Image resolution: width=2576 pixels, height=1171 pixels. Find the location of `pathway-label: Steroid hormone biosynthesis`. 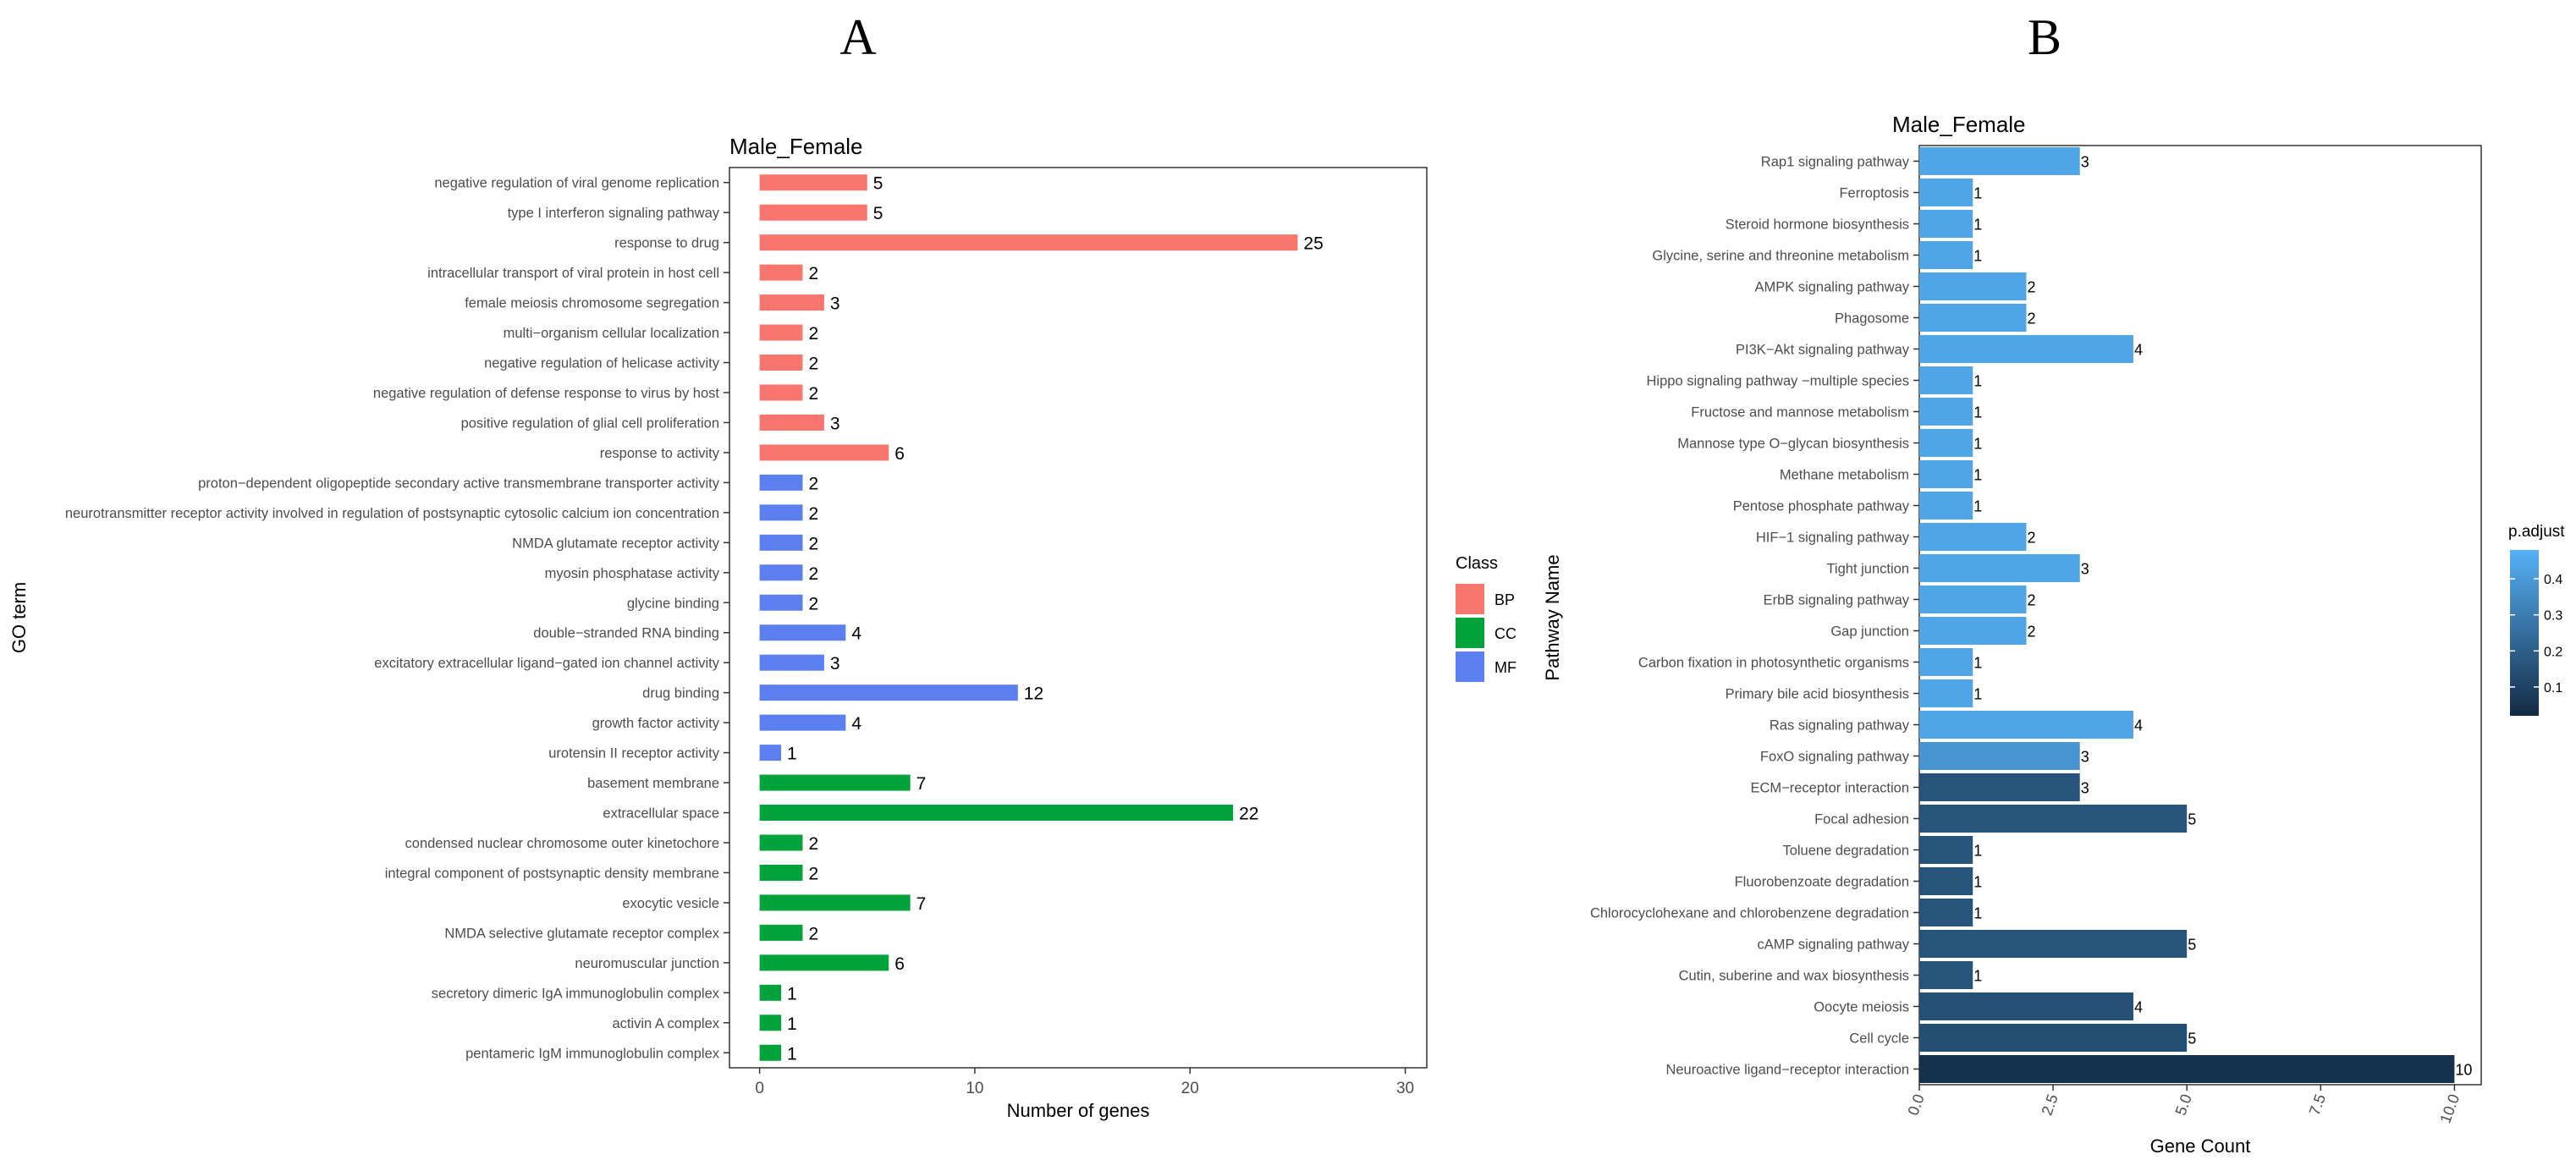

pathway-label: Steroid hormone biosynthesis is located at coordinates (1818, 225).